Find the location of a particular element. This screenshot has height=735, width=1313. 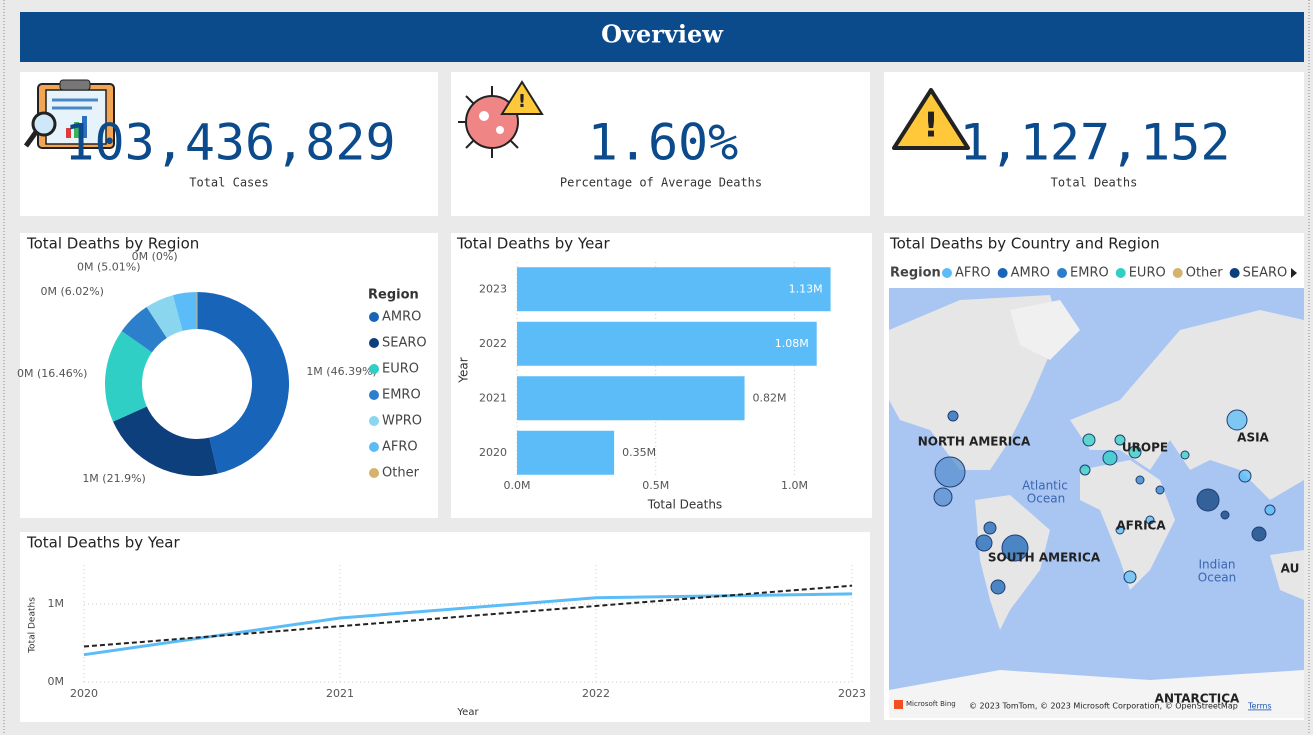

y-axis-label: Year is located at coordinates (464, 370).